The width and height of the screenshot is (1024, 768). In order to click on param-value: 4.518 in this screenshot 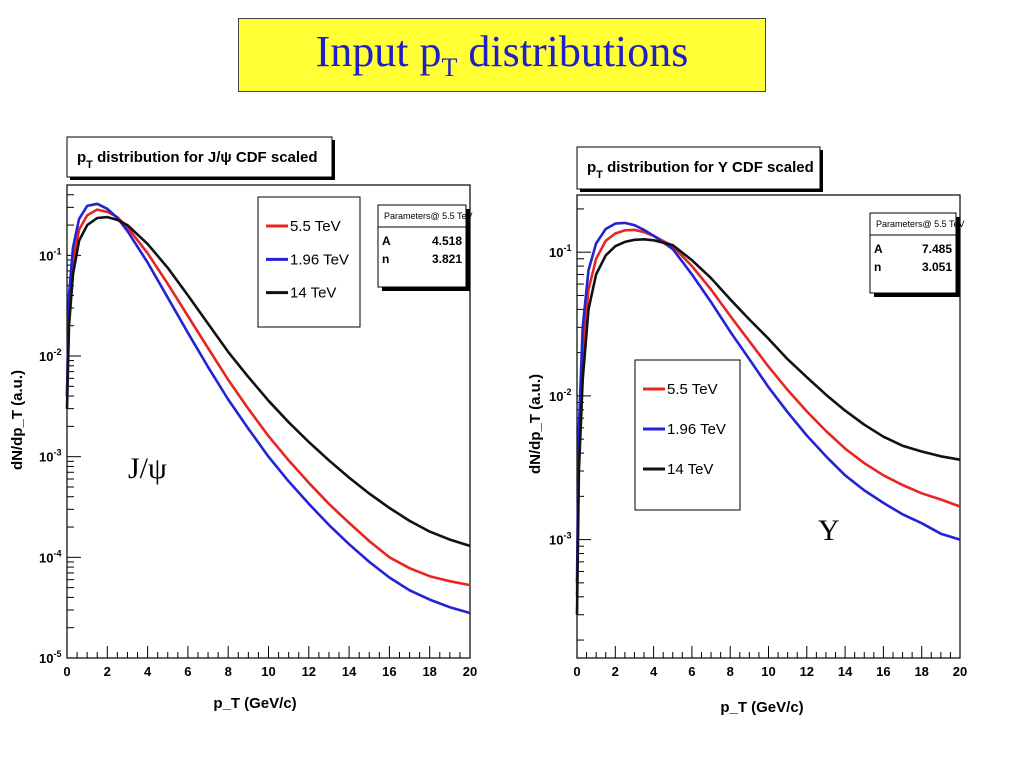, I will do `click(447, 241)`.